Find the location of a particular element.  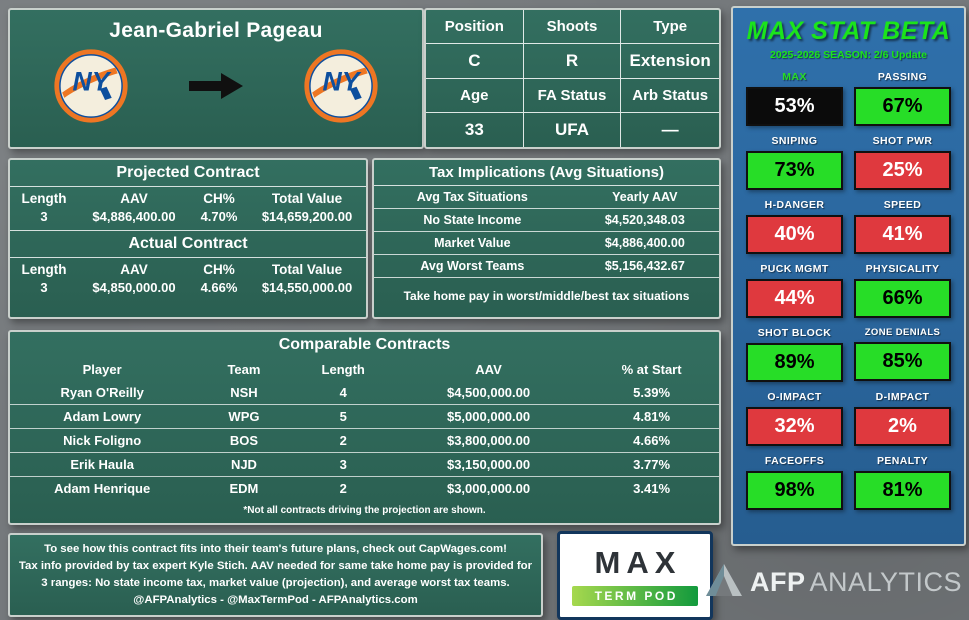

tax-value: $4,520,348.03 is located at coordinates (644, 220).